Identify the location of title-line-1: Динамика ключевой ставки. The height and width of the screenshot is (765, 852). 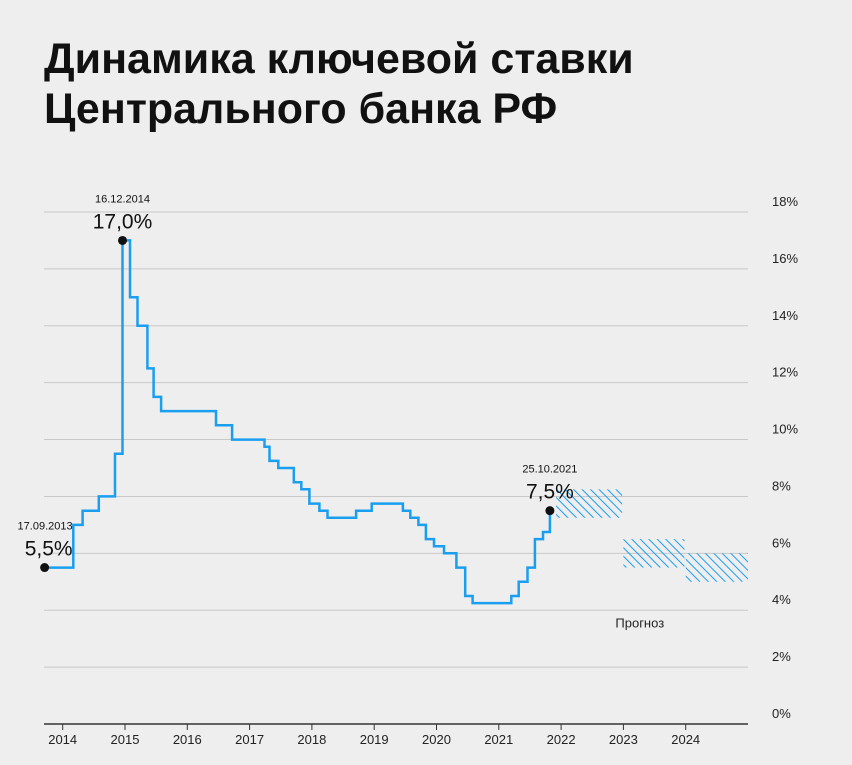
(339, 59).